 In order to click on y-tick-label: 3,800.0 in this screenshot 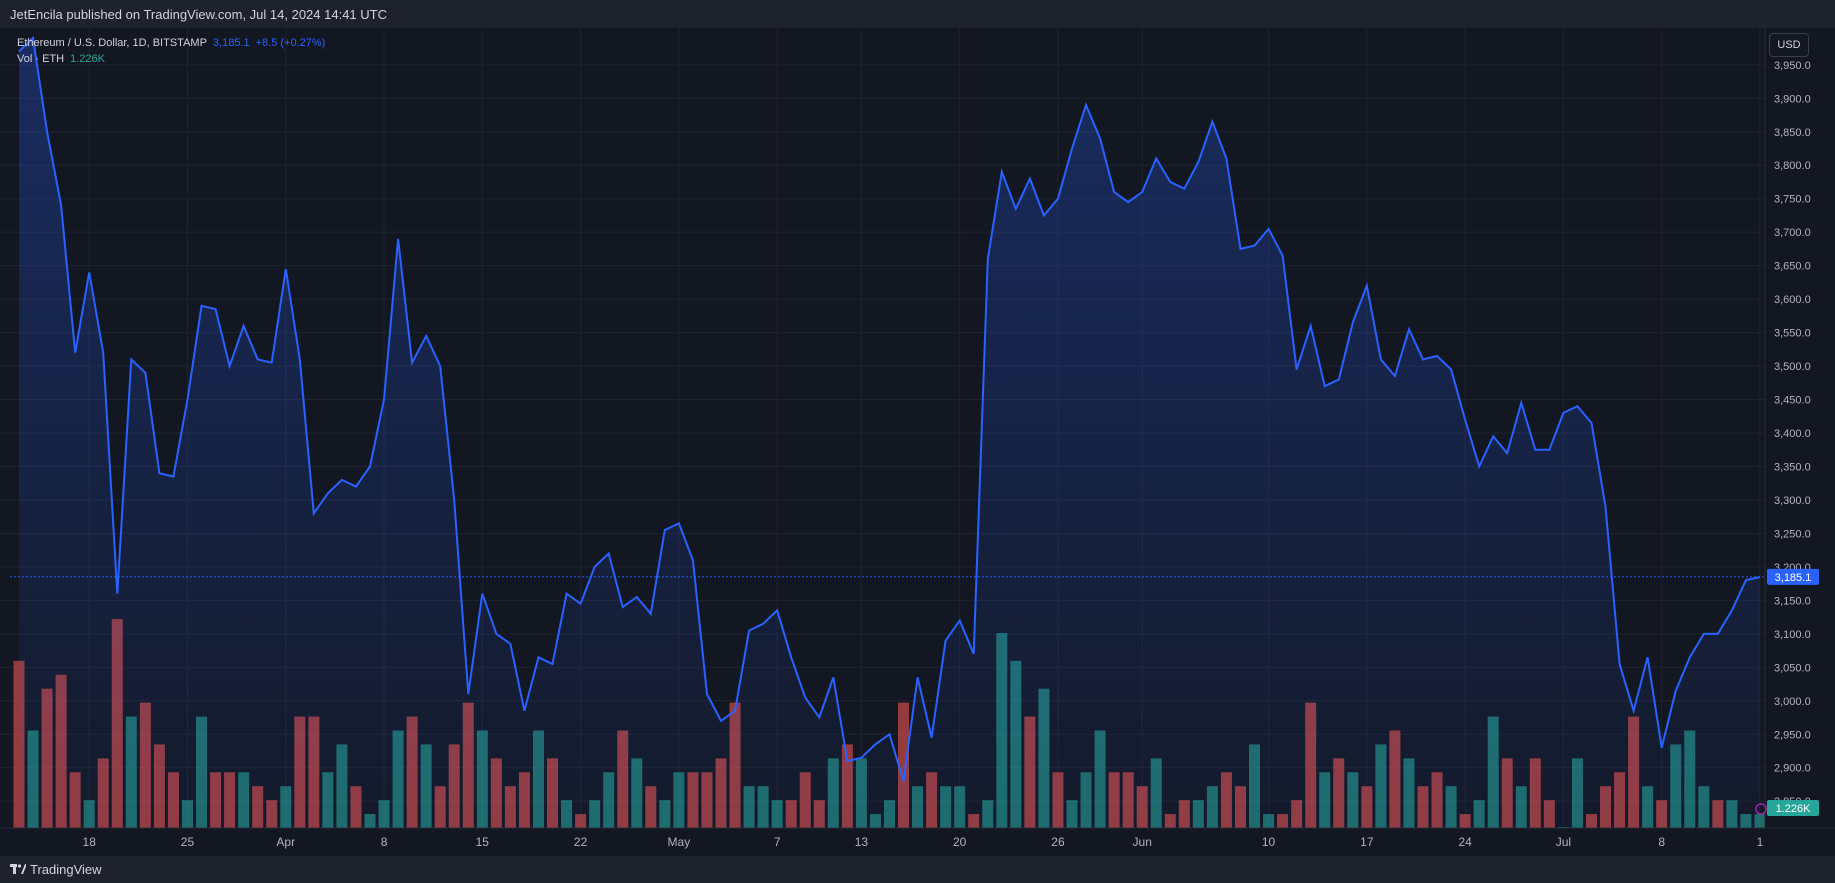, I will do `click(1792, 166)`.